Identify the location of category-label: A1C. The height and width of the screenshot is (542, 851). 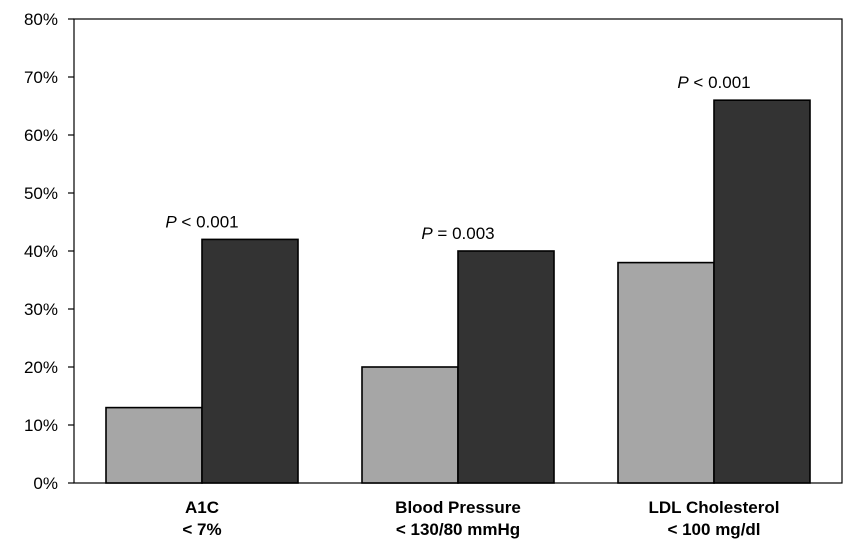
(202, 507).